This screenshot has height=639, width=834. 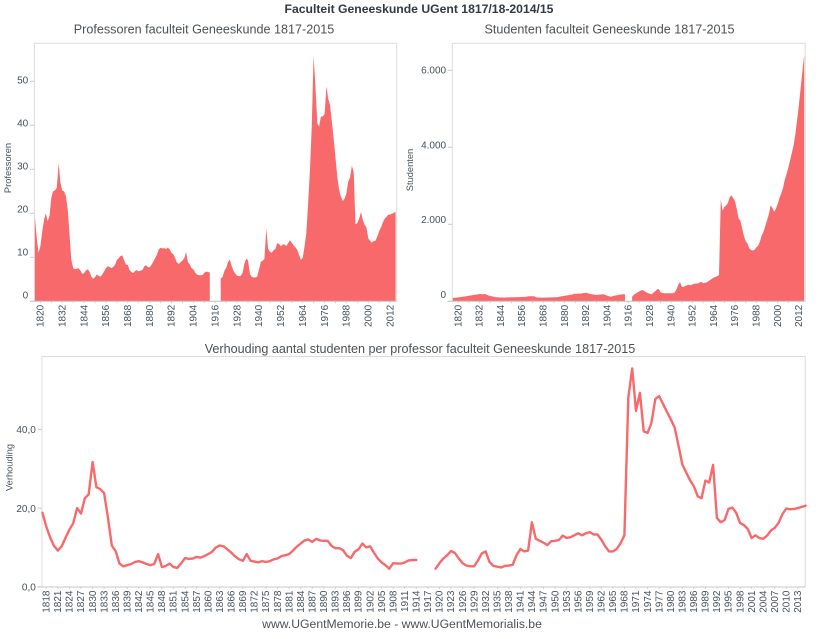 I want to click on svg-text: 1896, so click(x=347, y=601).